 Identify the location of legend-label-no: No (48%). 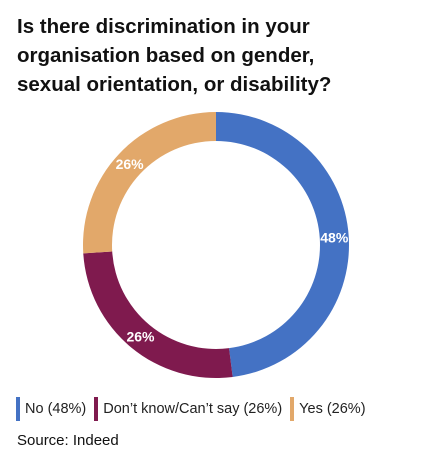
(56, 409).